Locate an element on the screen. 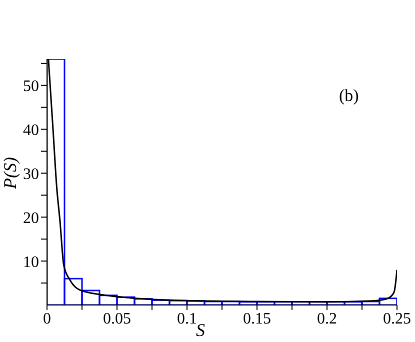 The image size is (415, 342). y-tick-label: 20 is located at coordinates (31, 218).